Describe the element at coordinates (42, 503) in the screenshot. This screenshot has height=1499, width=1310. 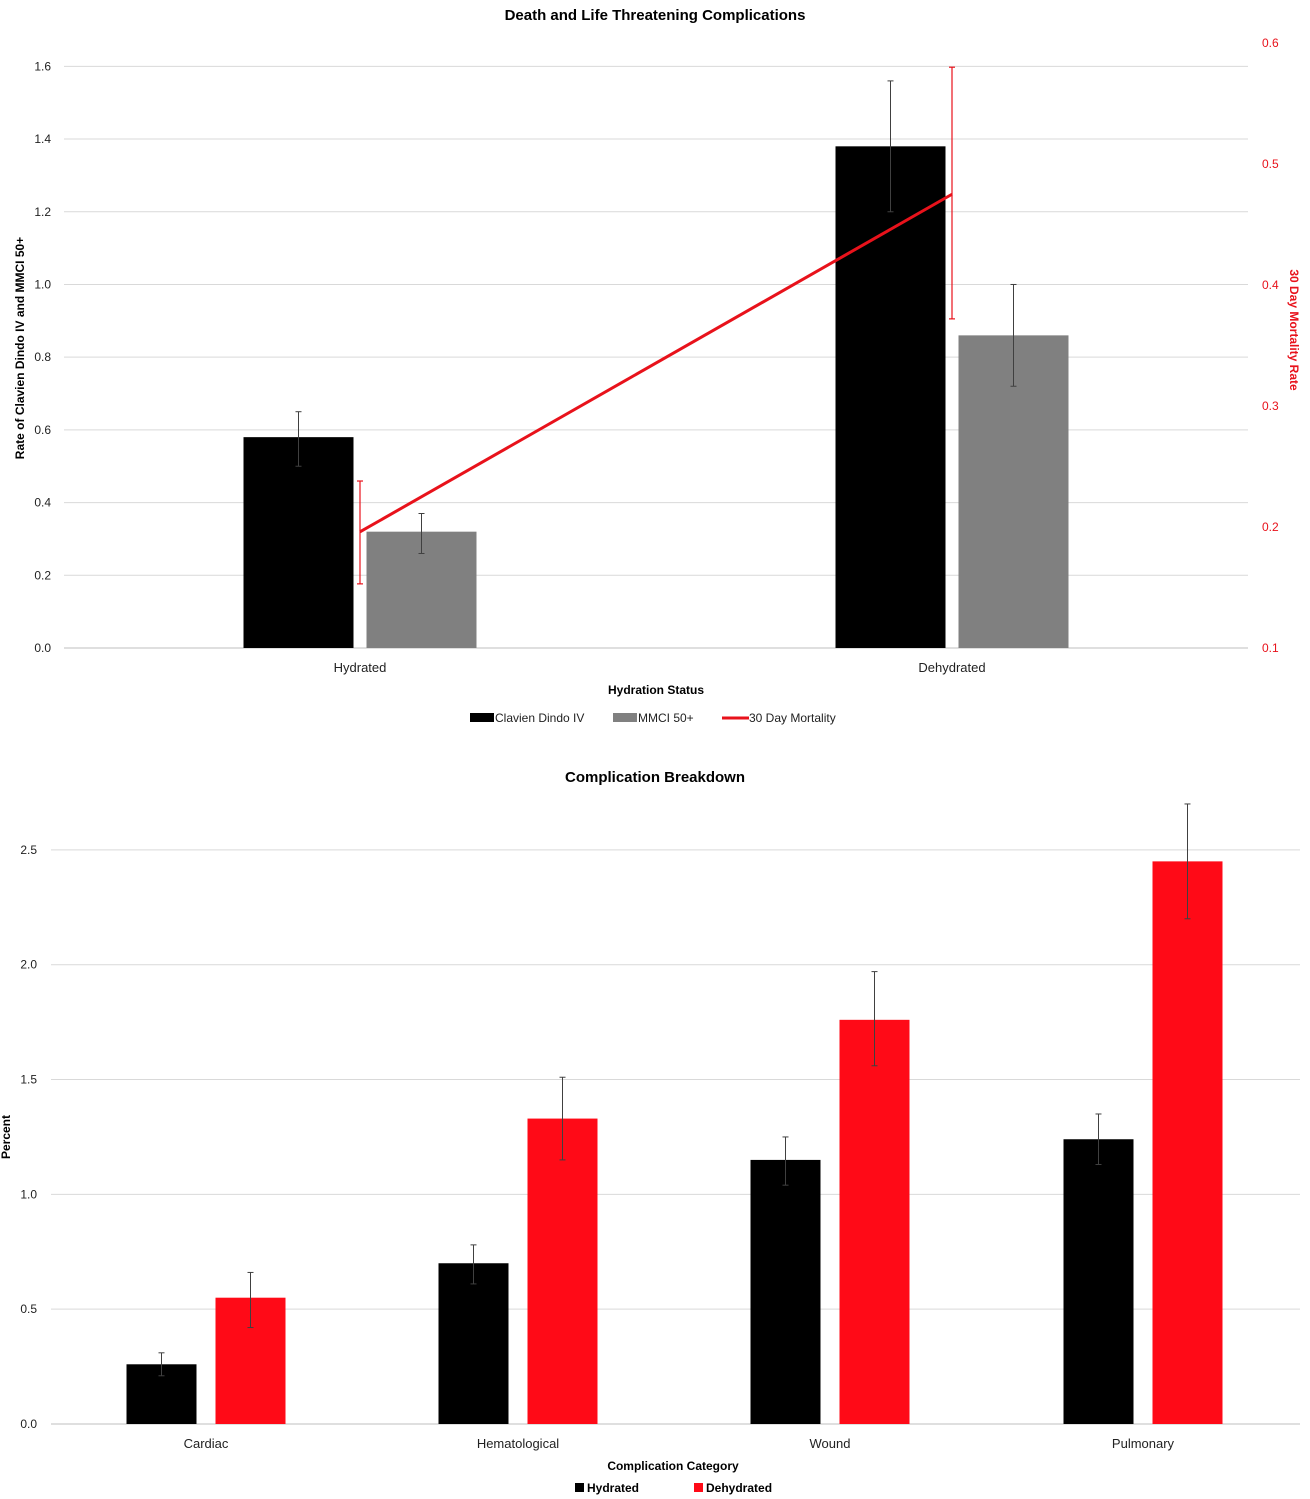
I see `y-tick-label: 0.4` at that location.